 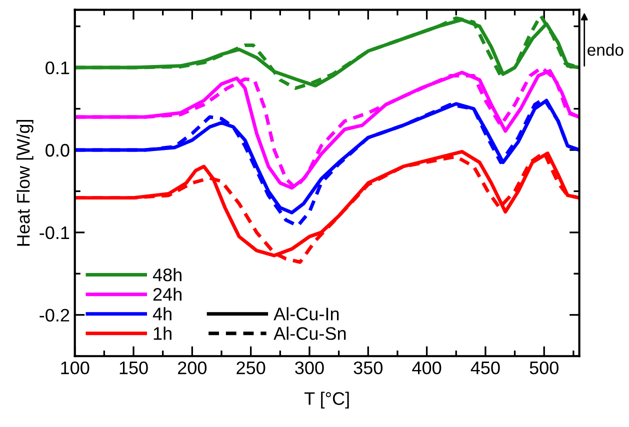 What do you see at coordinates (306, 313) in the screenshot?
I see `annotation: Al-Cu-In` at bounding box center [306, 313].